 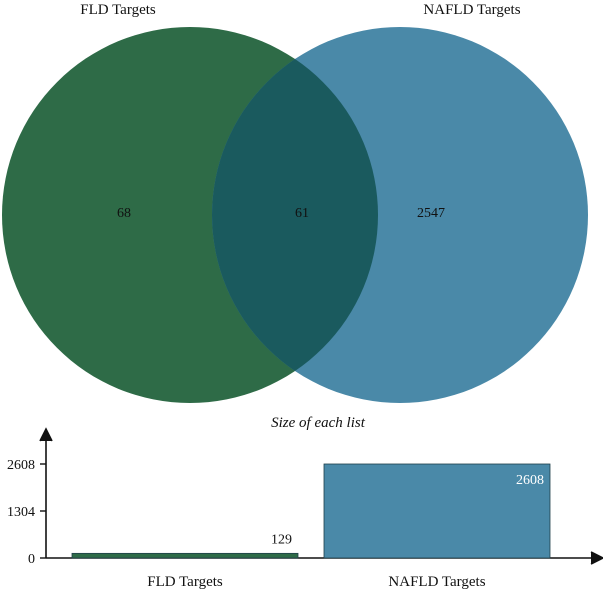 I want to click on y-tick-label-1: 1304, so click(x=21, y=512).